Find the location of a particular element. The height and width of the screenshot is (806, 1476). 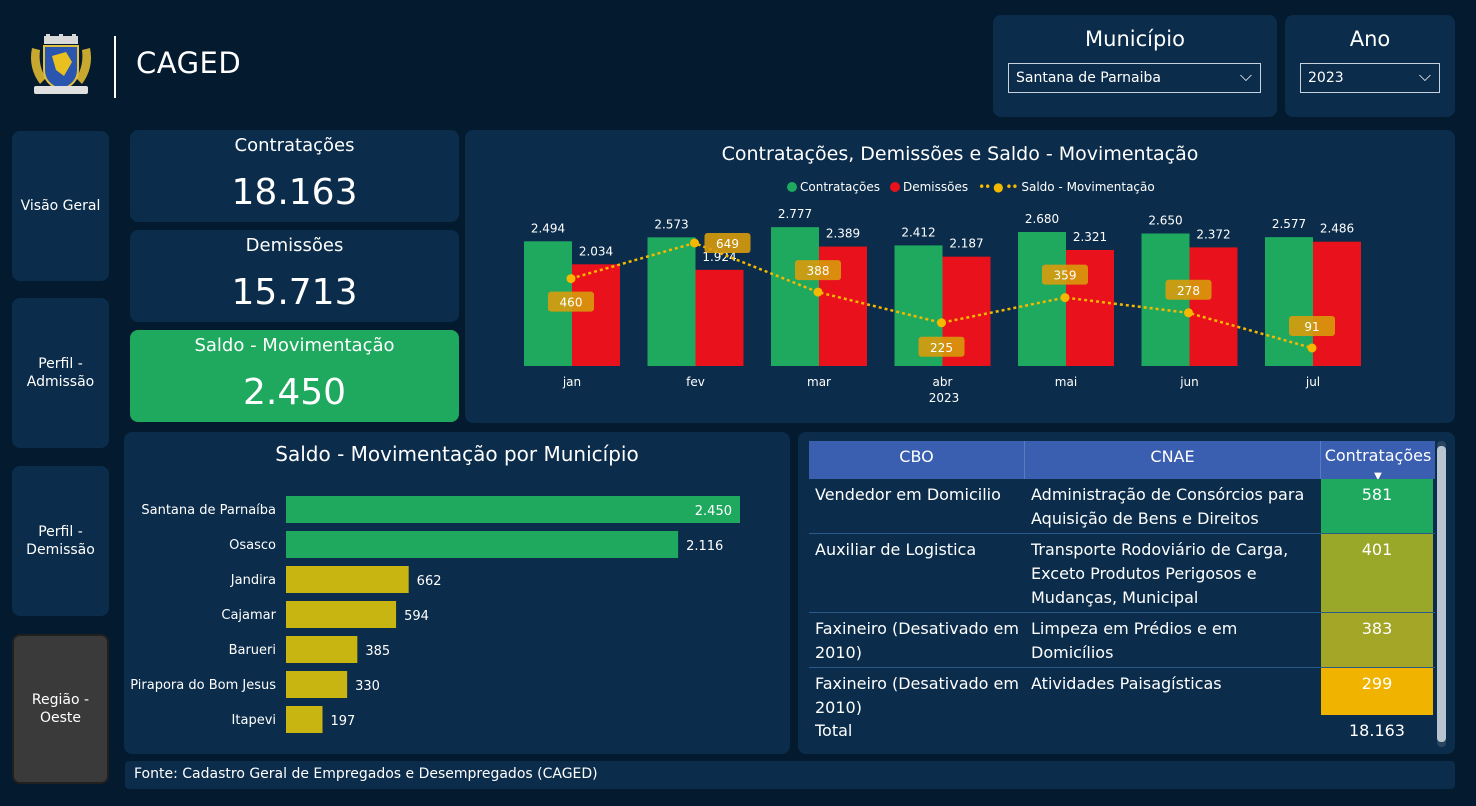

legend-item-demissoes: Demissões is located at coordinates (928, 187).